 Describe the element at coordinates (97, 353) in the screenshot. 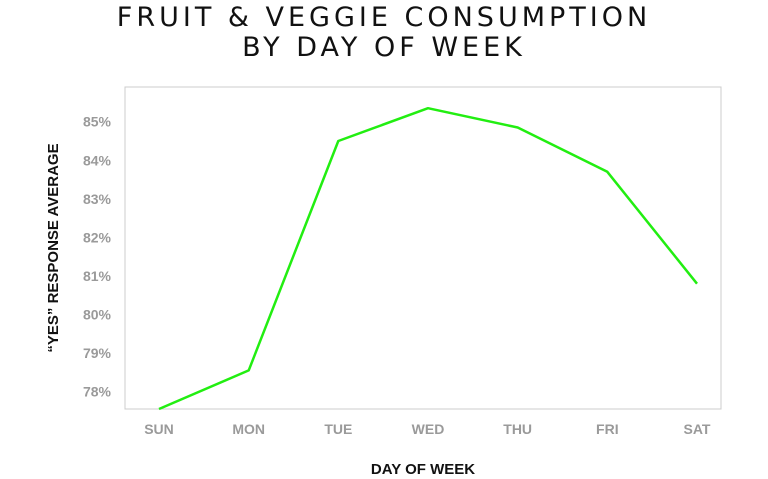

I see `y-tick-label: 79%` at that location.